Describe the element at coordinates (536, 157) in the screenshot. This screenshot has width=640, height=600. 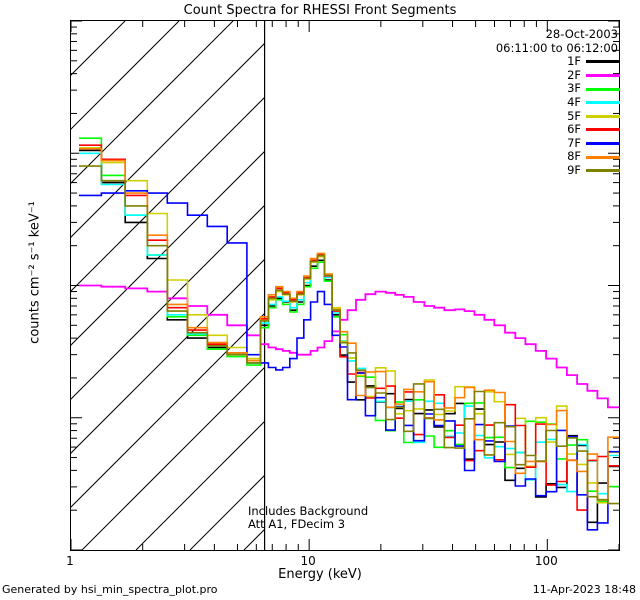
I see `legend-entry-8f: 8F` at that location.